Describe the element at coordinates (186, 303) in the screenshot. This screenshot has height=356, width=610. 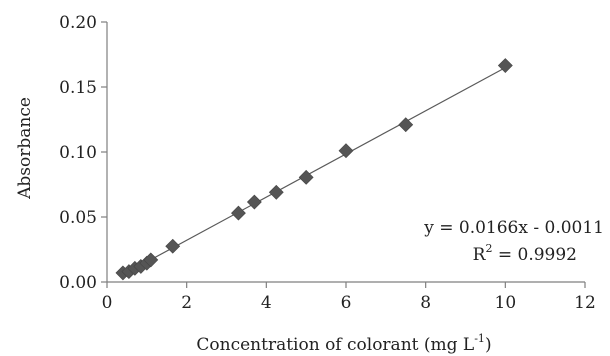
I see `x-tick-label: 2` at that location.